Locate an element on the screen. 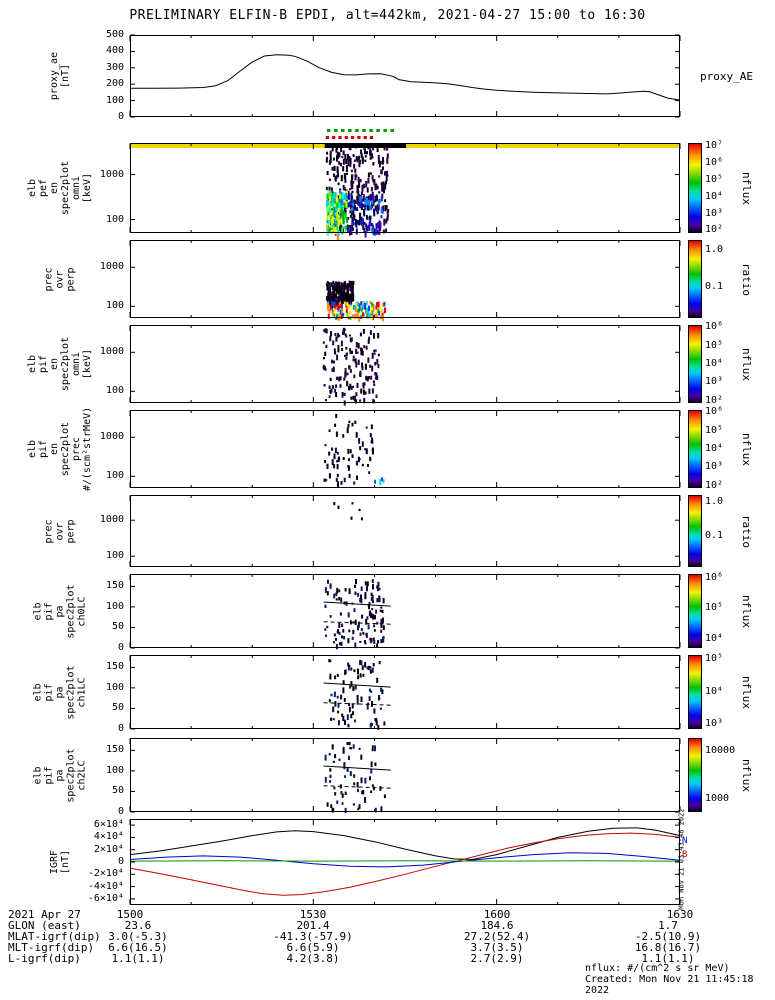 The height and width of the screenshot is (1000, 775). panel-ratio1 is located at coordinates (405, 281).